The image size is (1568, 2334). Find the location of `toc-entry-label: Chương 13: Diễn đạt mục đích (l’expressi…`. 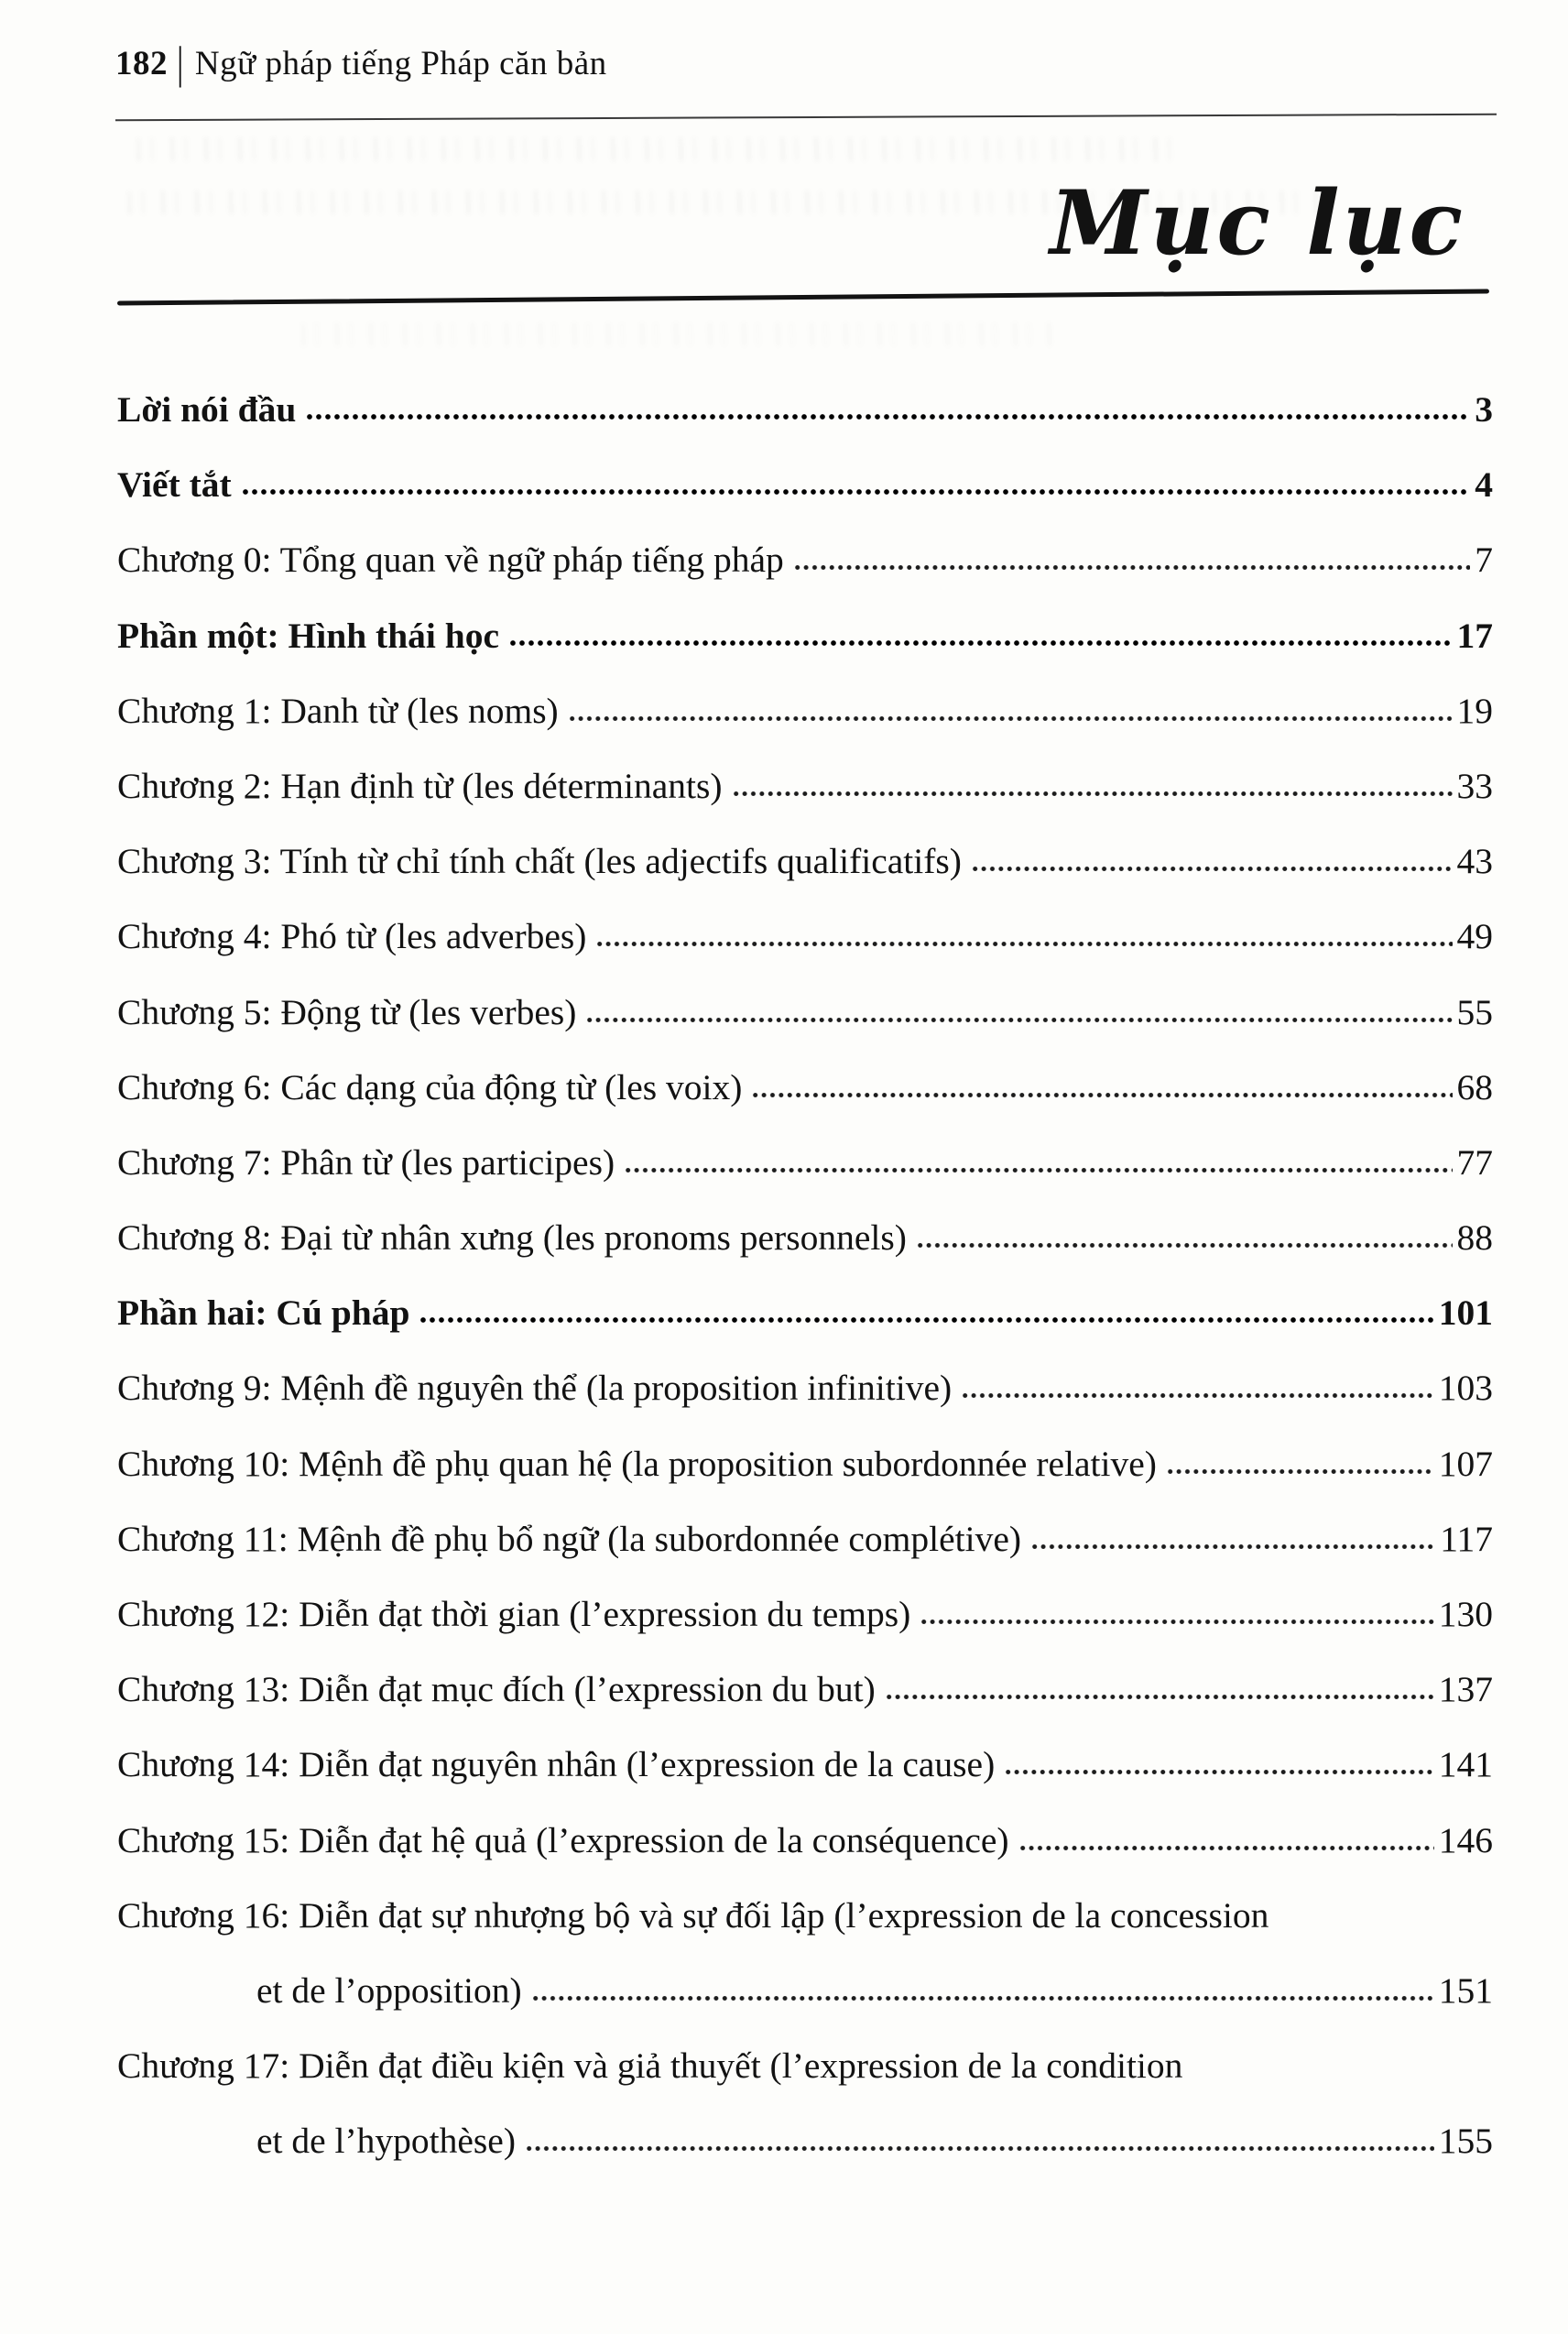

toc-entry-label: Chương 13: Diễn đạt mục đích (l’expressi… is located at coordinates (496, 1689).